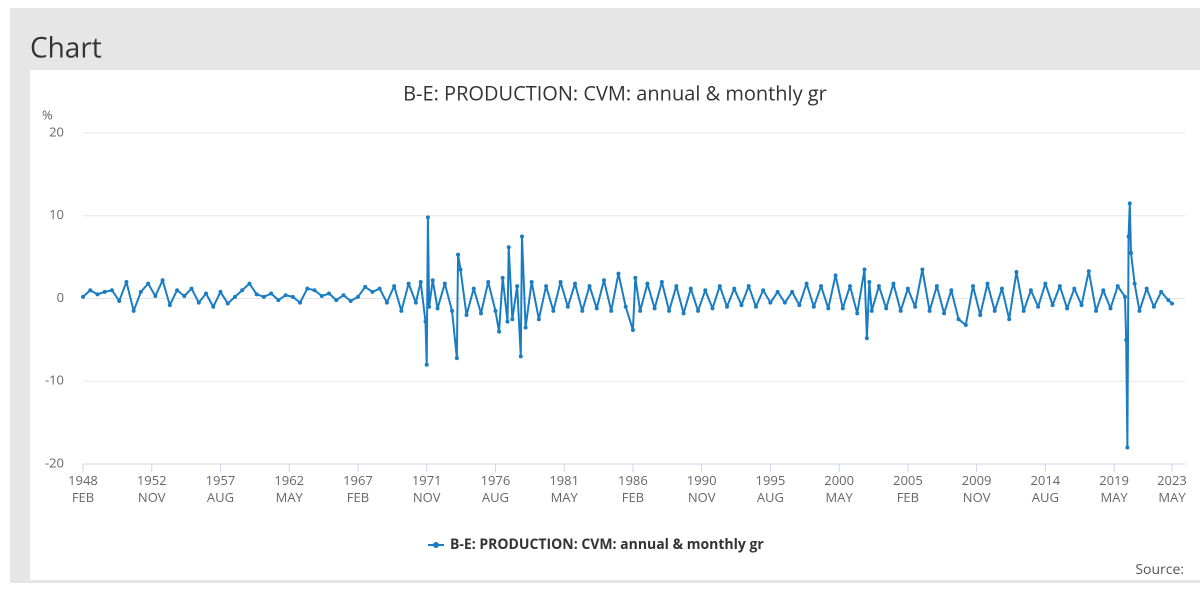 The height and width of the screenshot is (593, 1200). What do you see at coordinates (221, 488) in the screenshot?
I see `x-tick-label: 1957 AUG` at bounding box center [221, 488].